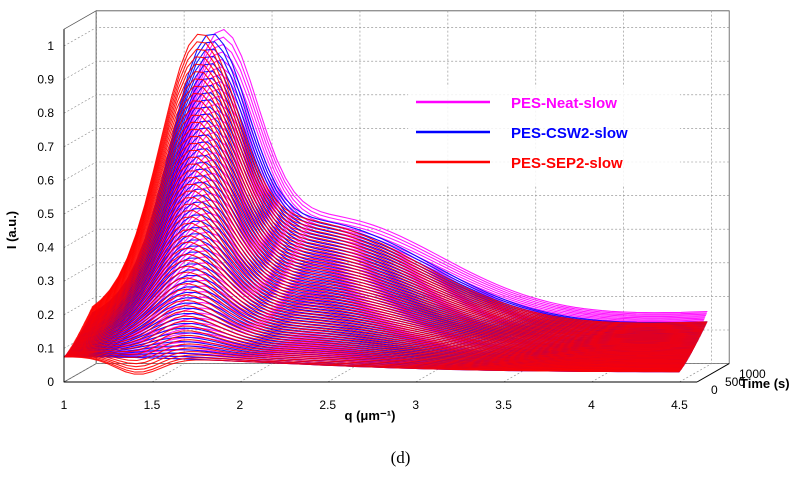 This screenshot has width=801, height=485. Describe the element at coordinates (327, 405) in the screenshot. I see `x-tick-label: 2.5` at that location.